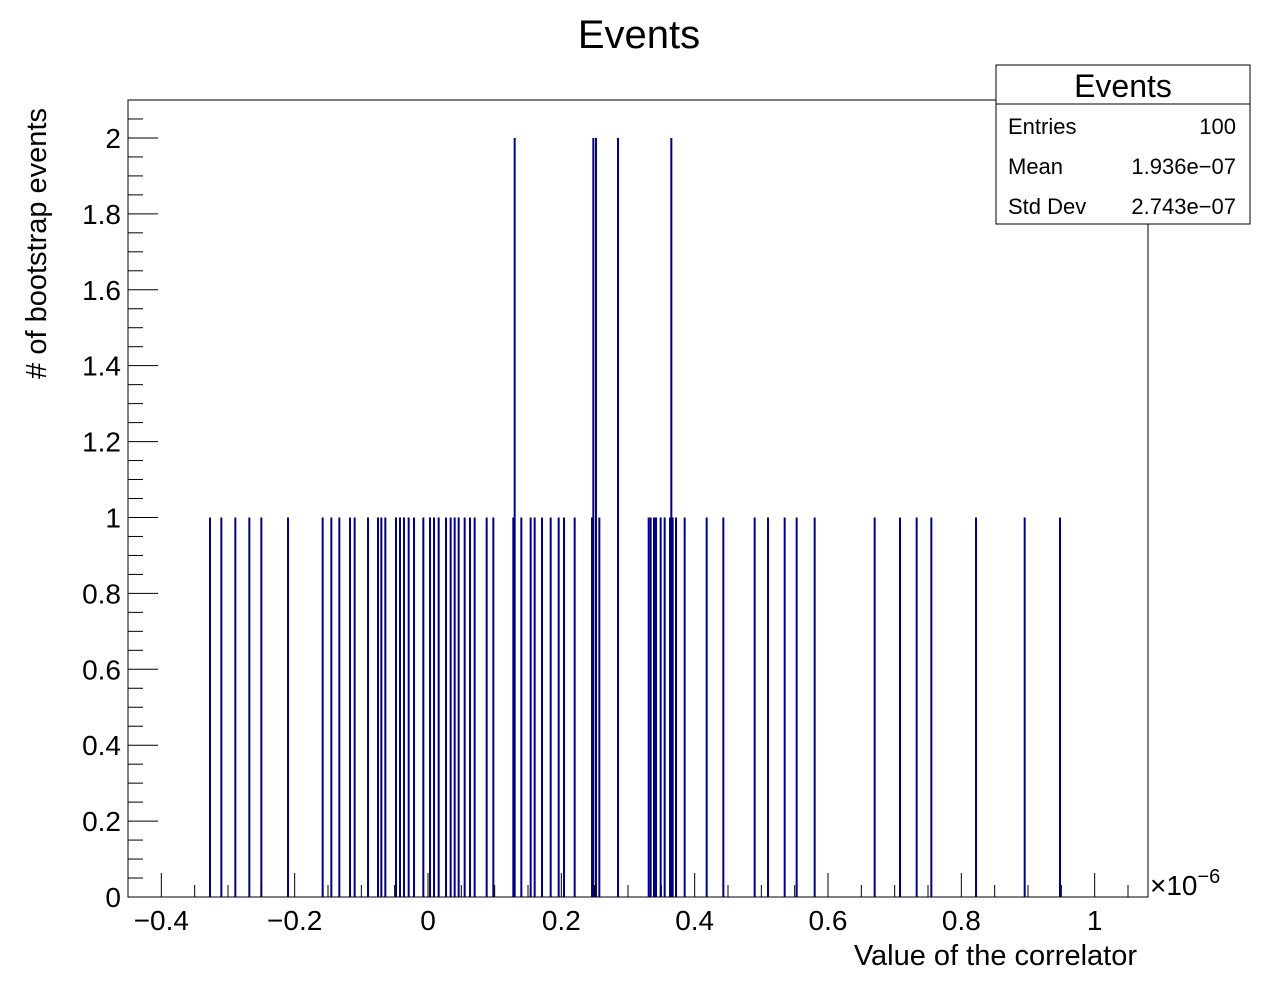 Image resolution: width=1276 pixels, height=996 pixels. I want to click on y-tick-label: 1.8, so click(101, 214).